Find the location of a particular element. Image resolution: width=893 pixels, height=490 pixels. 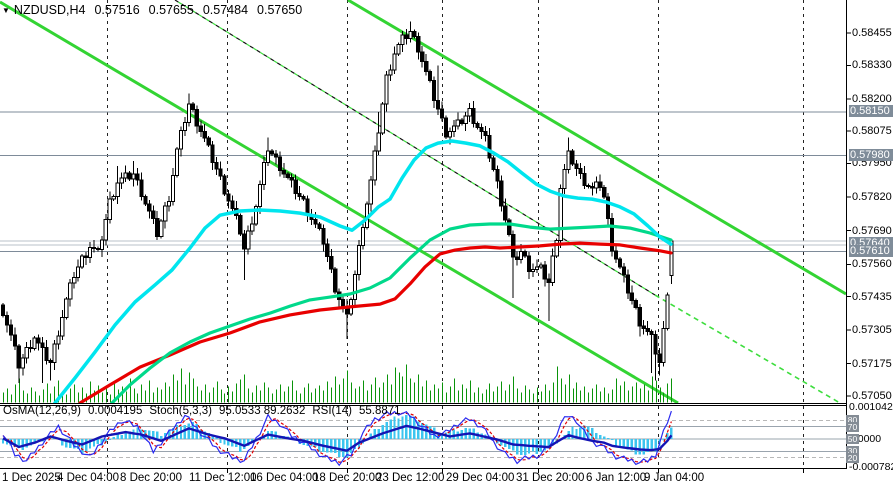

price-tick-label: 0.57050 is located at coordinates (872, 396).